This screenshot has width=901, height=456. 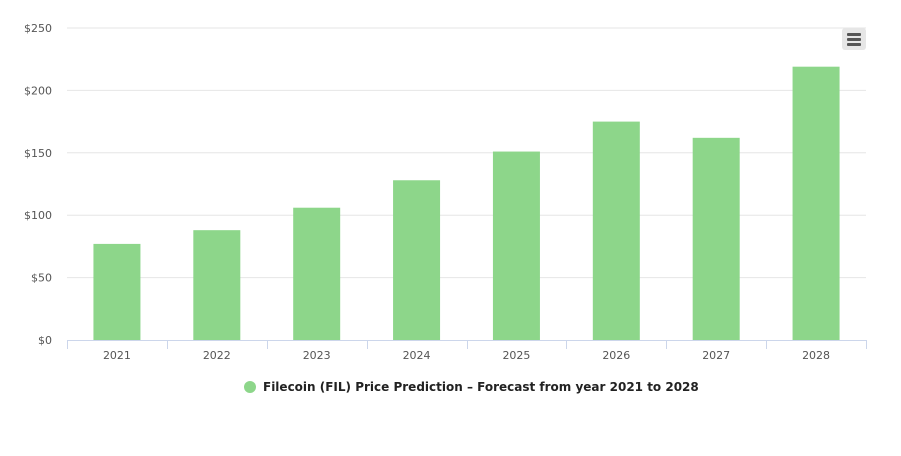 I want to click on y-tick-label: $250, so click(x=38, y=28).